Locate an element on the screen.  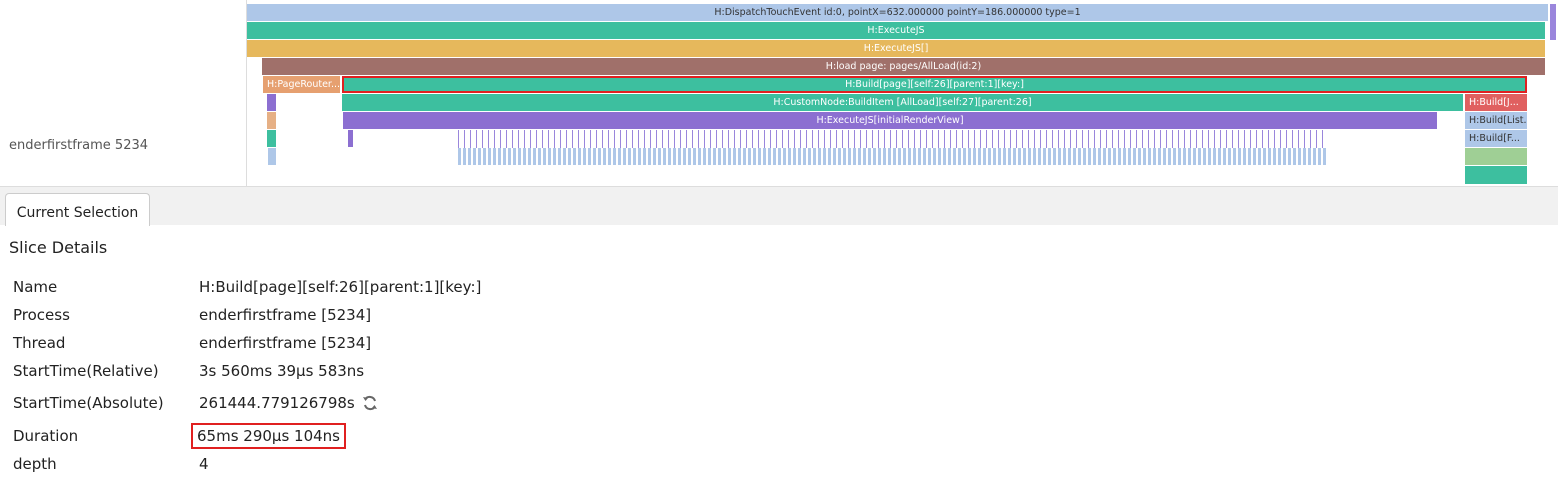
slice: H:load page: pages/AllLoad(id:2) is located at coordinates (903, 66).